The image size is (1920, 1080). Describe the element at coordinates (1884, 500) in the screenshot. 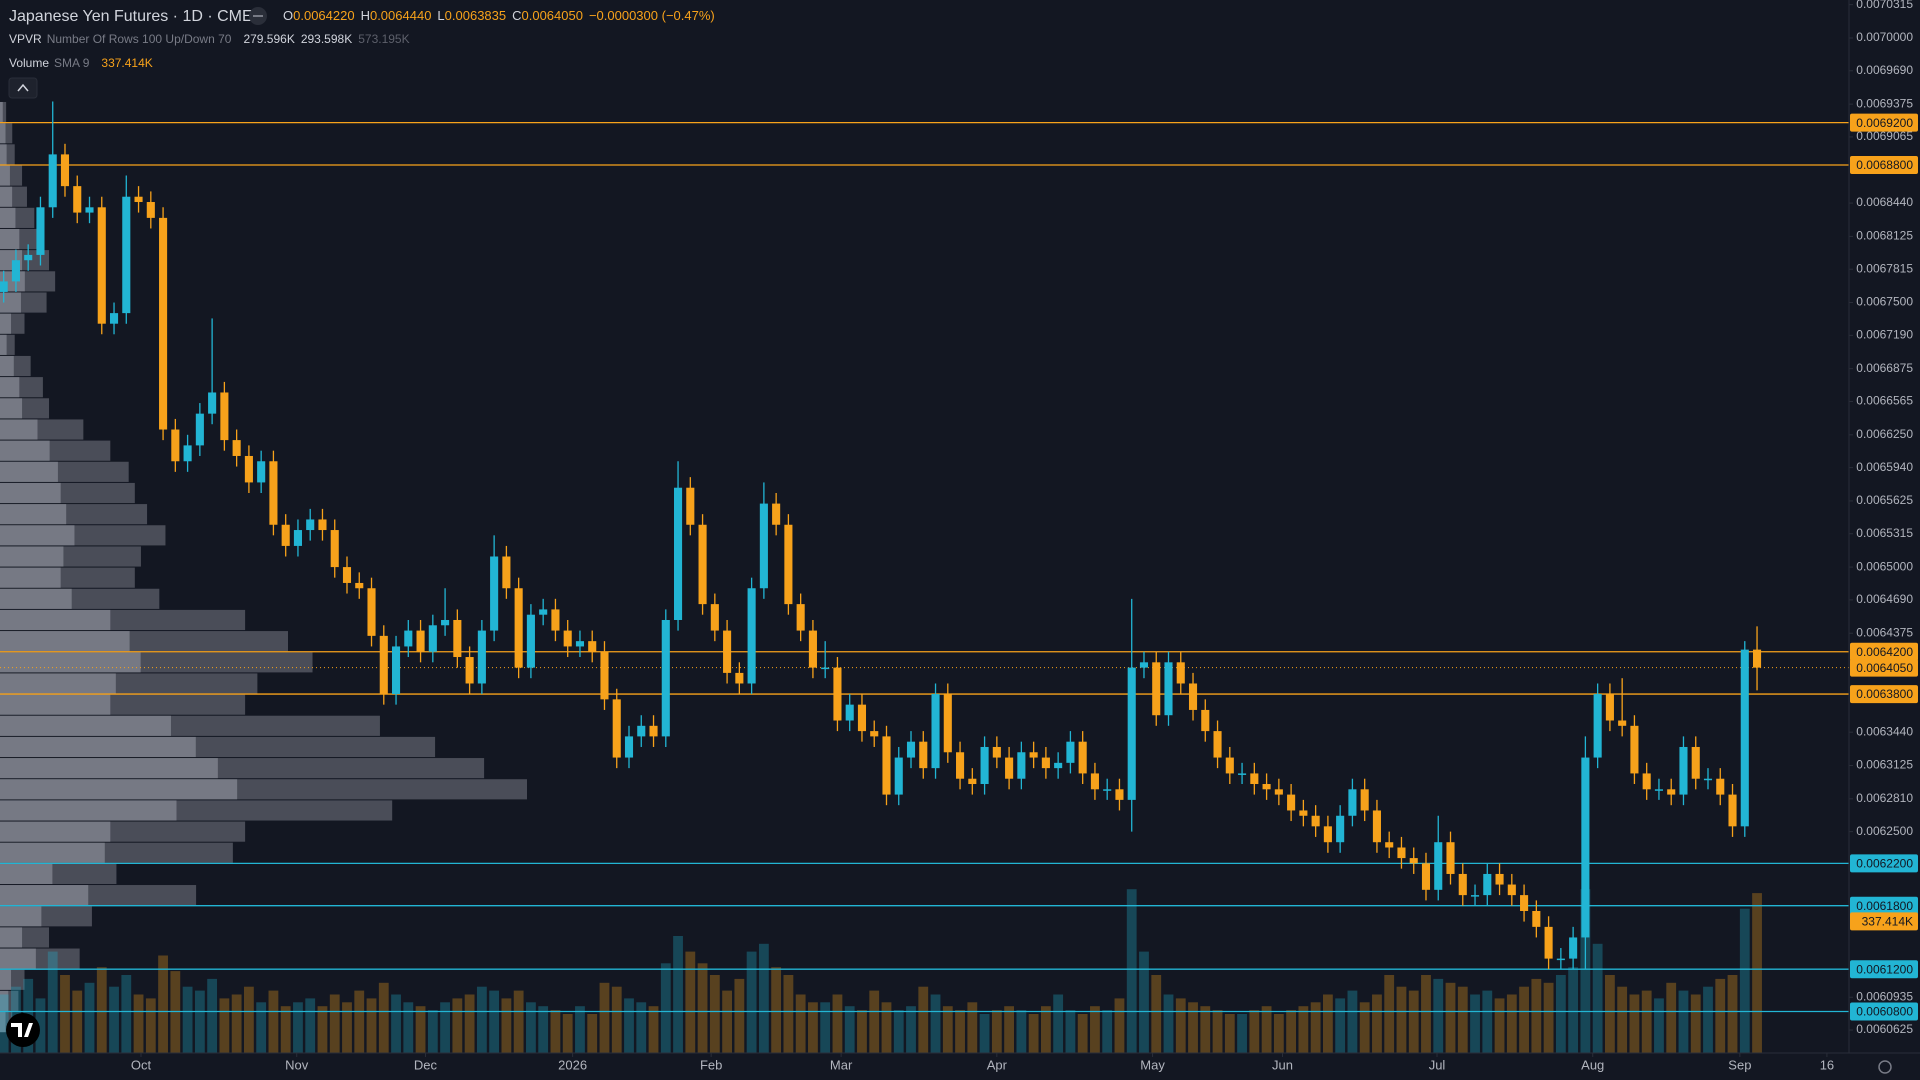

I see `y-tick-label: 0.0065625` at that location.